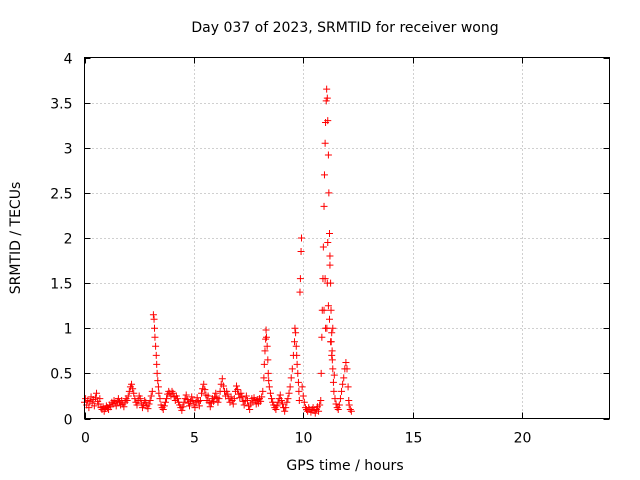 The image size is (640, 480). Describe the element at coordinates (61, 375) in the screenshot. I see `y-tick-label: 0.5` at that location.